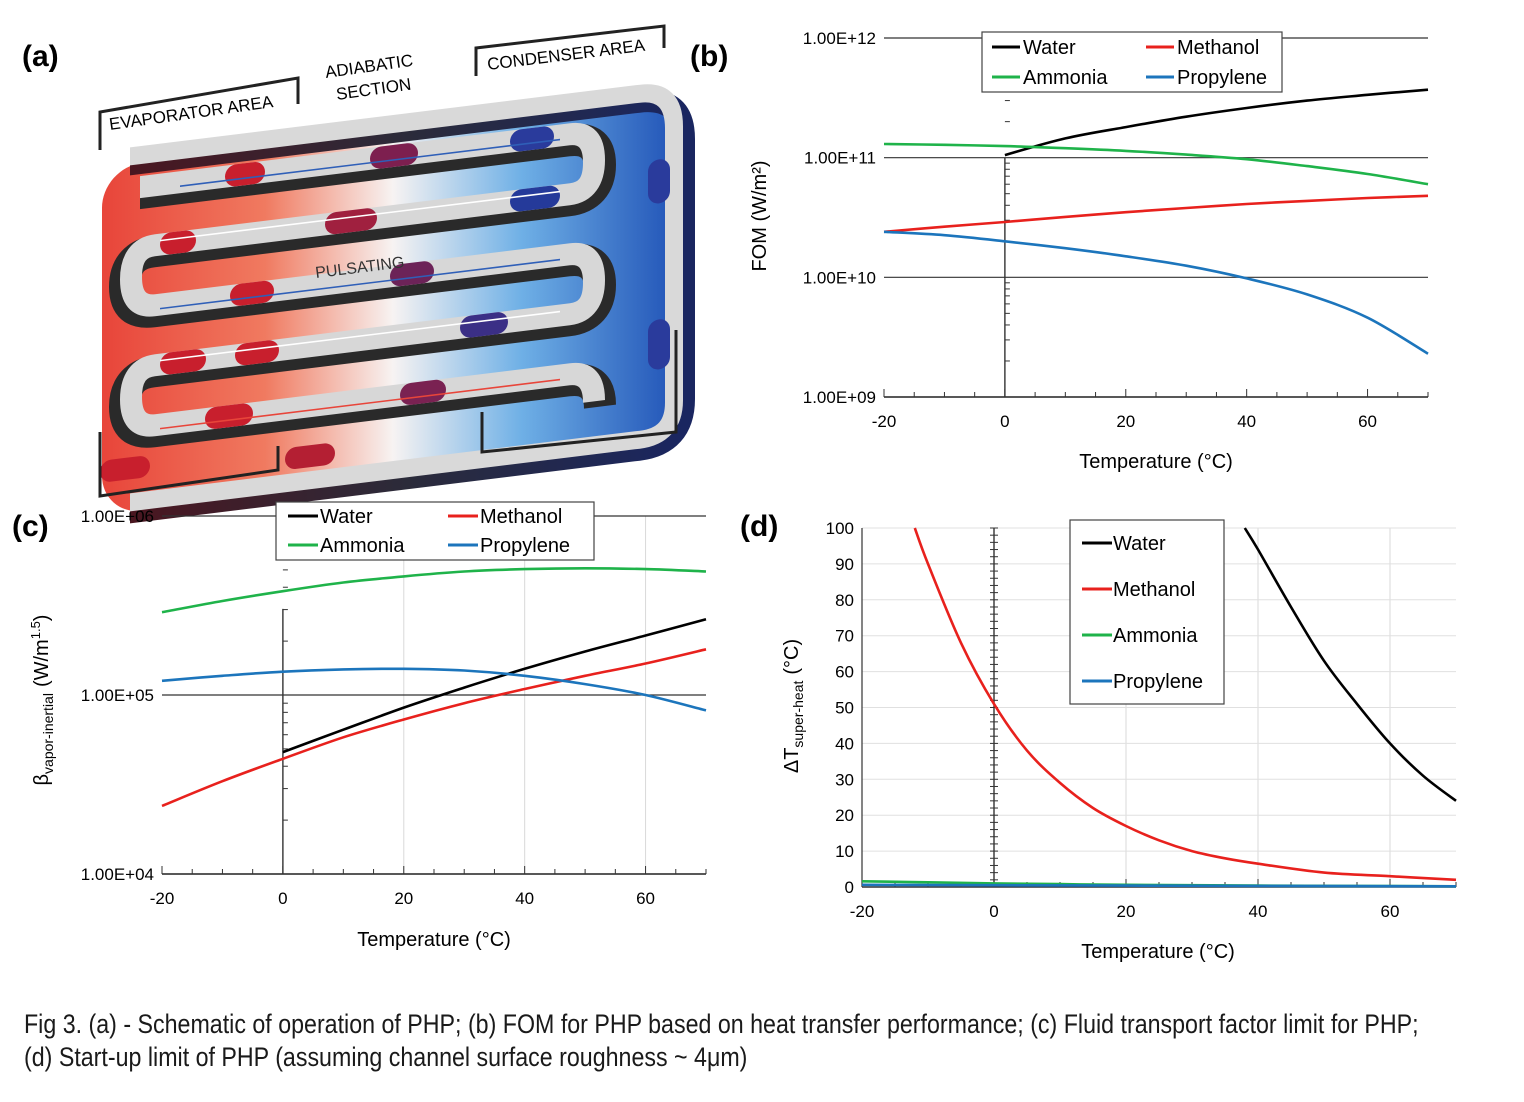 Image resolution: width=1524 pixels, height=1102 pixels. Describe the element at coordinates (839, 277) in the screenshot. I see `y-tick-label: 1.00E+10` at that location.